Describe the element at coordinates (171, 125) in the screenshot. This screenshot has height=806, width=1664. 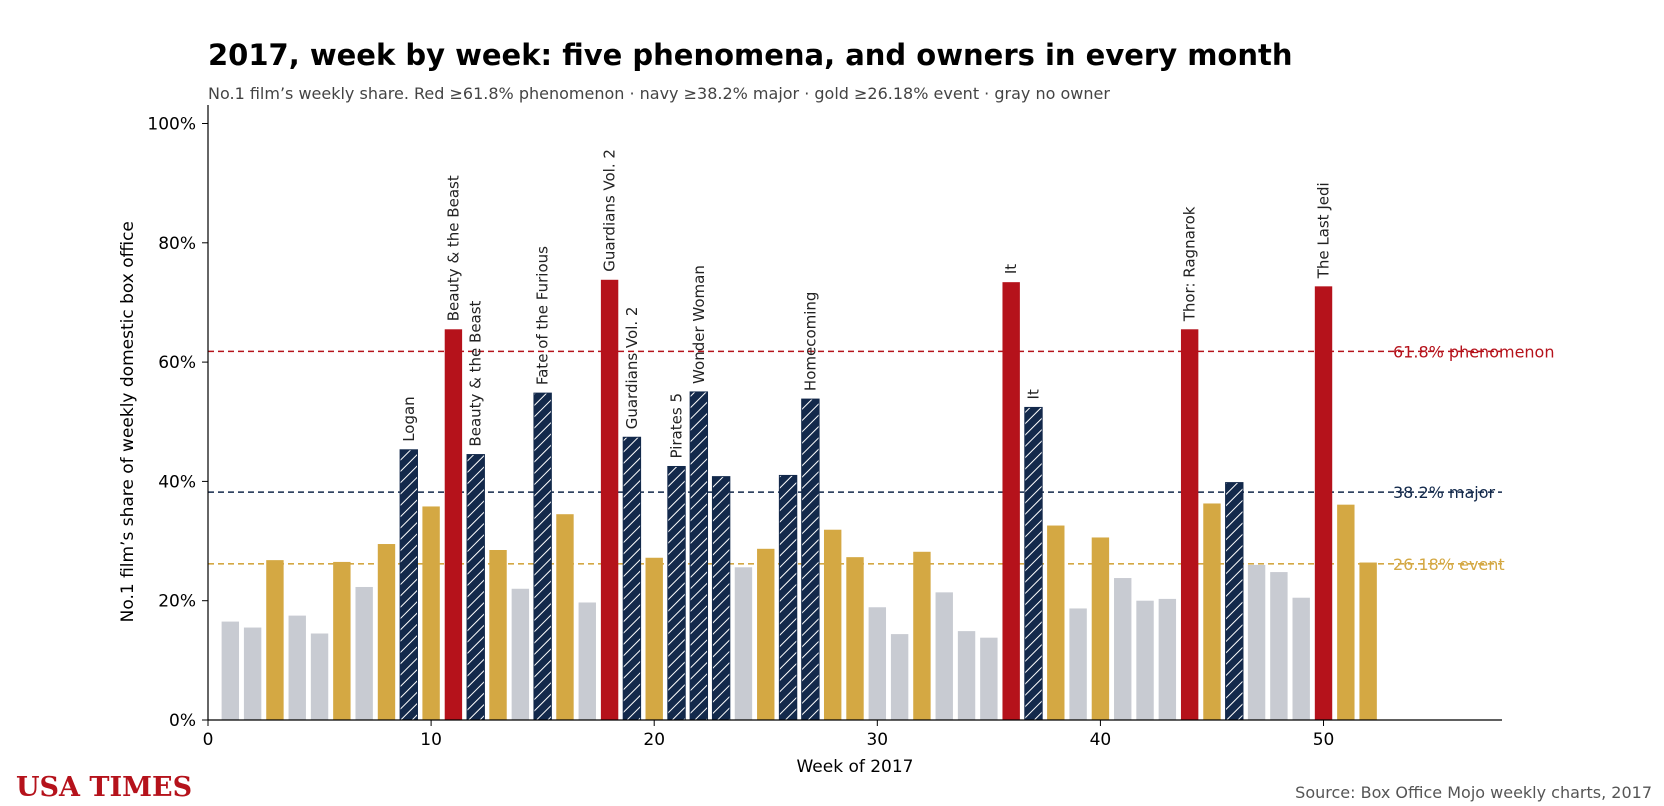
I see `y-tick-label: 100%` at that location.